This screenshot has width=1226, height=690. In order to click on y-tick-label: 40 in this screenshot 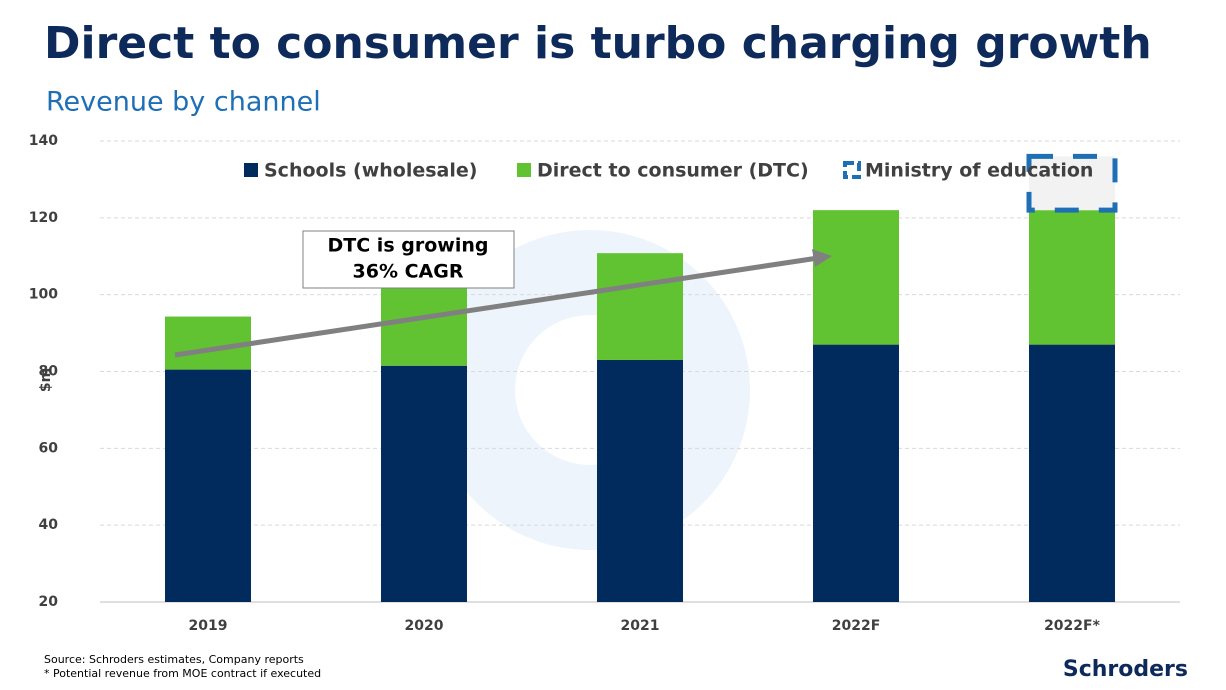, I will do `click(49, 525)`.